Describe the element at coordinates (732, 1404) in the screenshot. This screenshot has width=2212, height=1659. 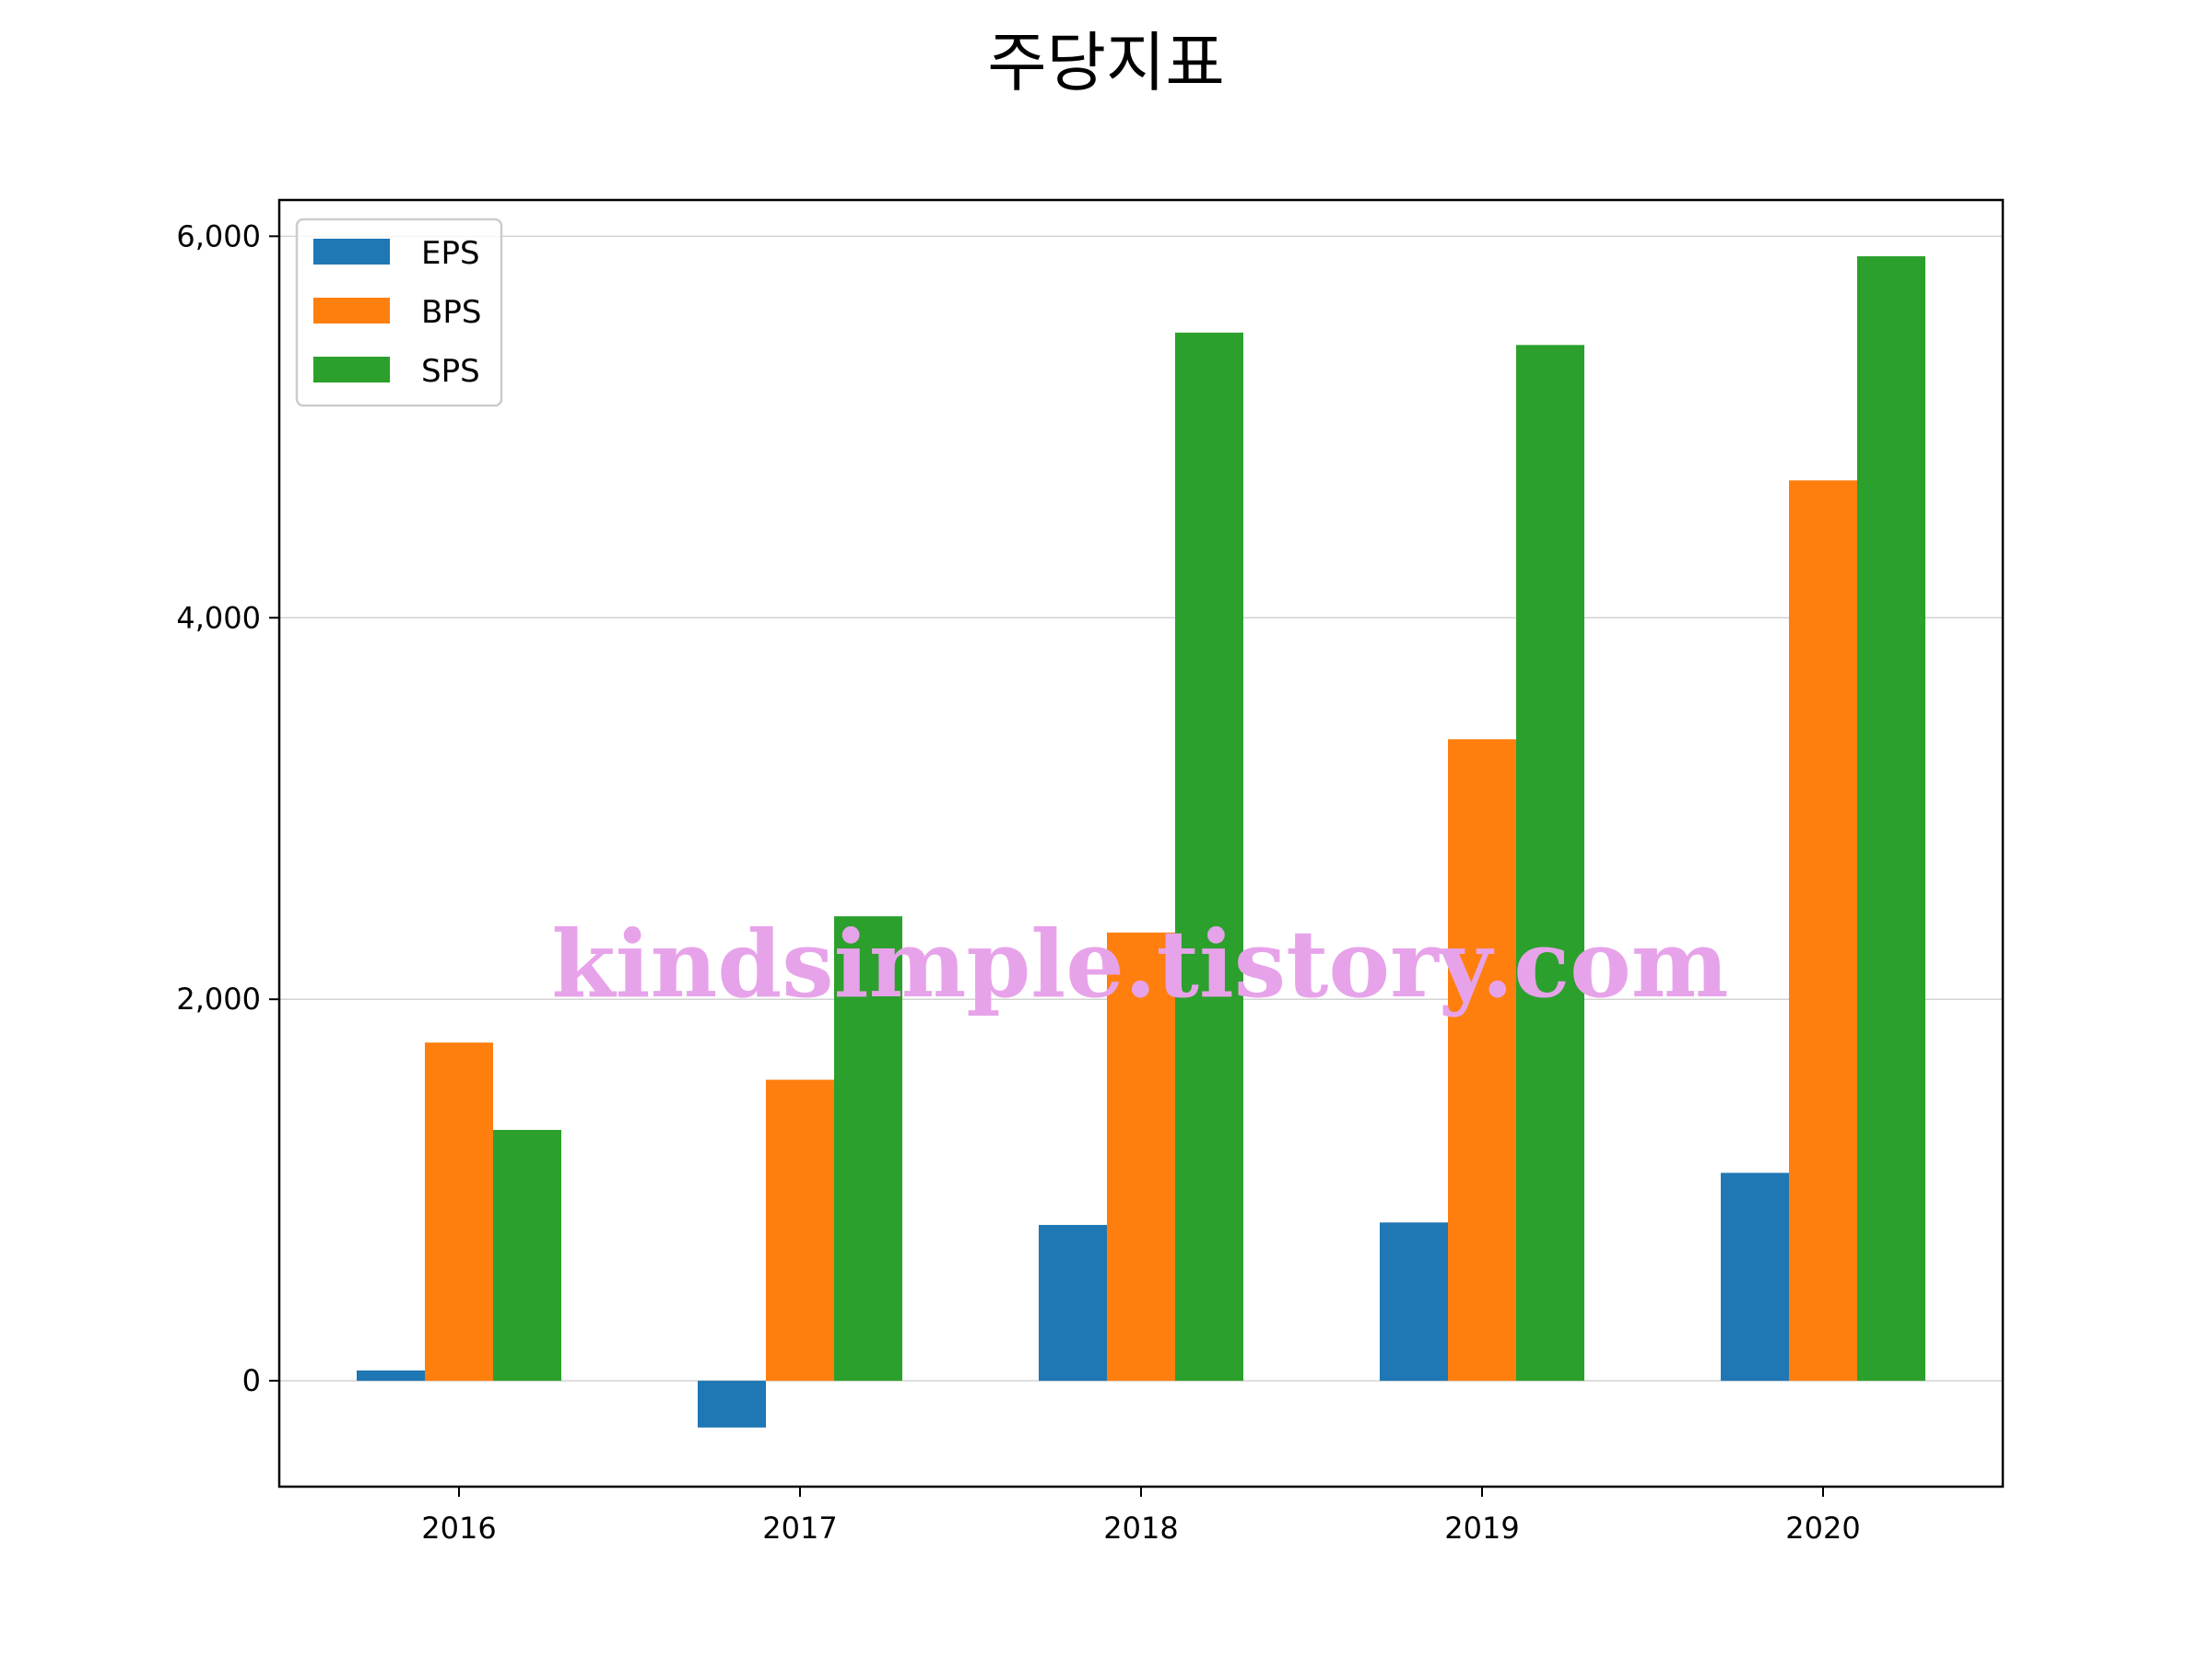
I see `bar-eps-2017` at that location.